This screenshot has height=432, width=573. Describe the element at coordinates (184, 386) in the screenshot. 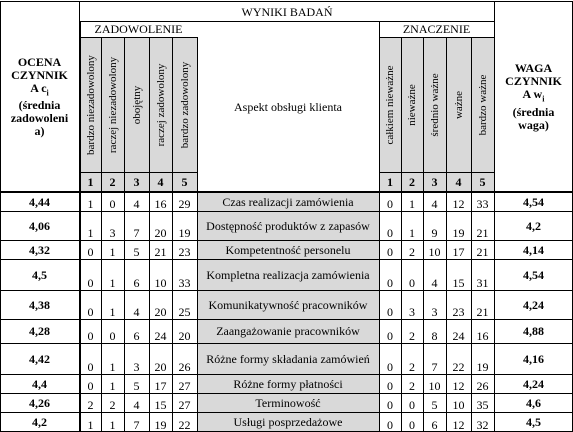

I see `satisfaction-count-cell: 27` at that location.